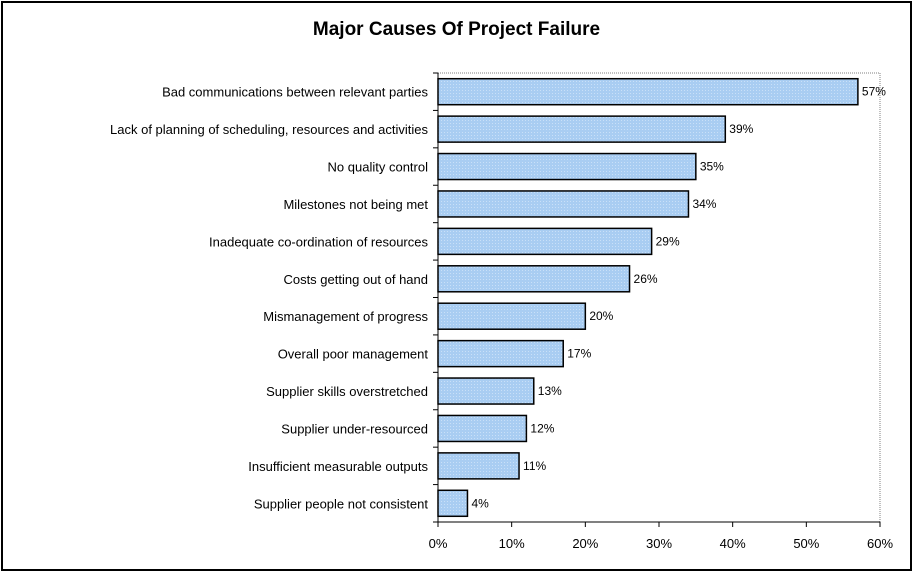  I want to click on value-label-11: 11%, so click(534, 466).